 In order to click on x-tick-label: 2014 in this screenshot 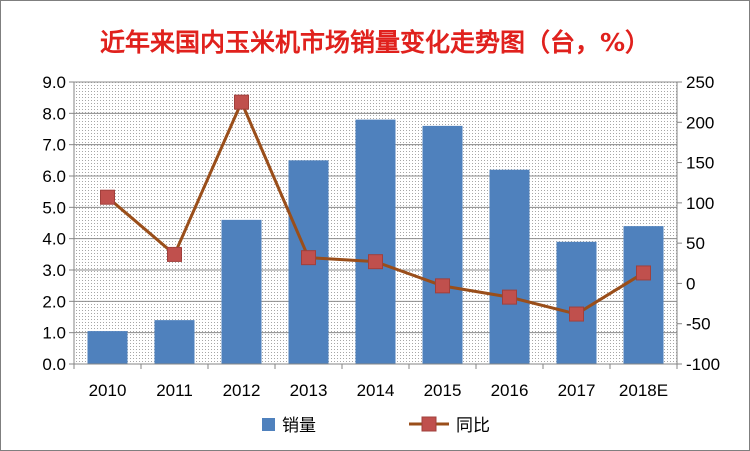, I will do `click(376, 390)`.